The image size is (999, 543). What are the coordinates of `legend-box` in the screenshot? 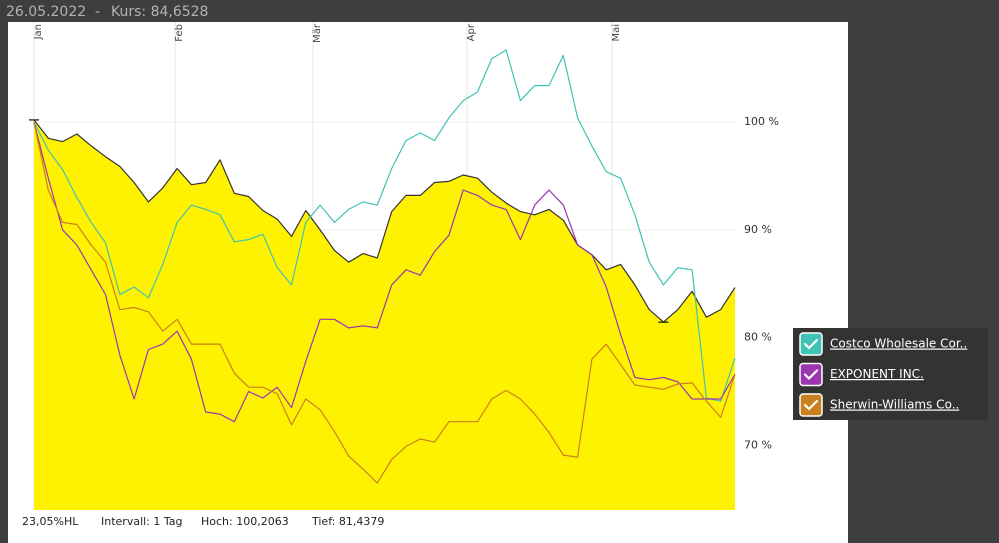 It's located at (890, 374).